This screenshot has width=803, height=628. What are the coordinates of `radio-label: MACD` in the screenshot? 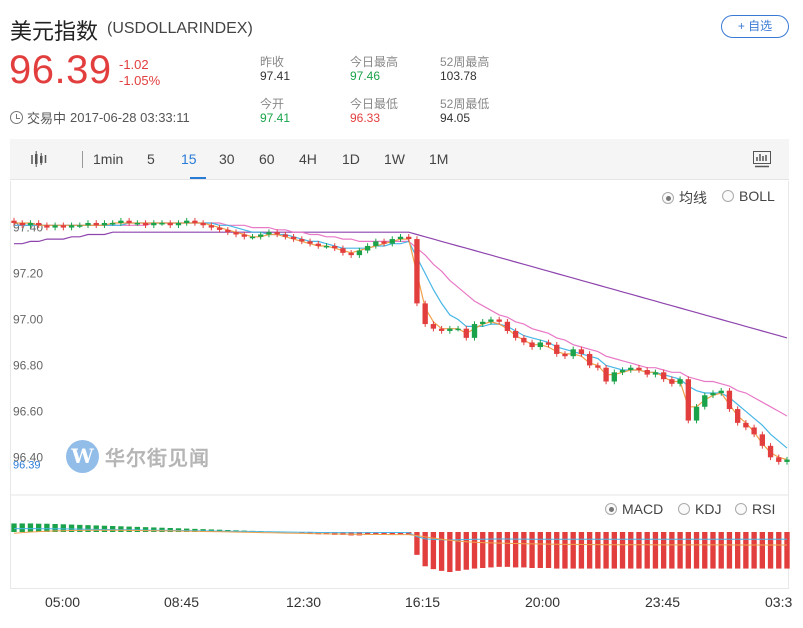 It's located at (643, 509).